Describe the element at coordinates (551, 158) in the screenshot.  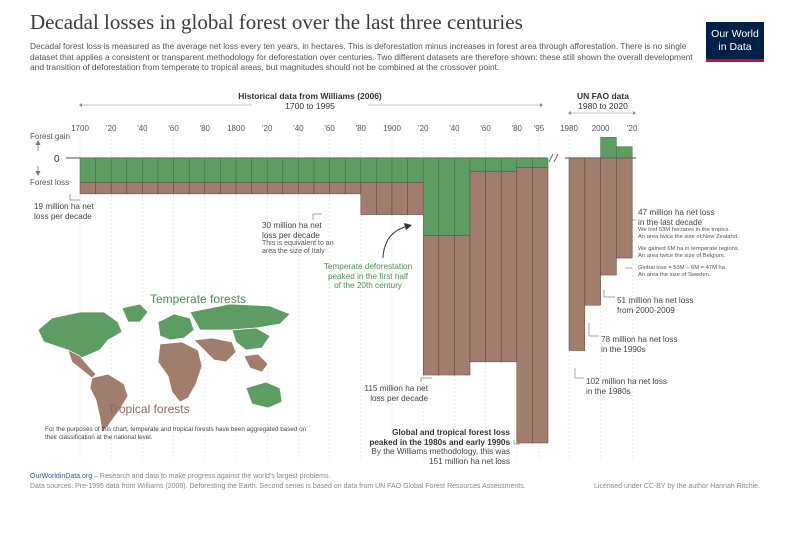
I see `axis-break` at that location.